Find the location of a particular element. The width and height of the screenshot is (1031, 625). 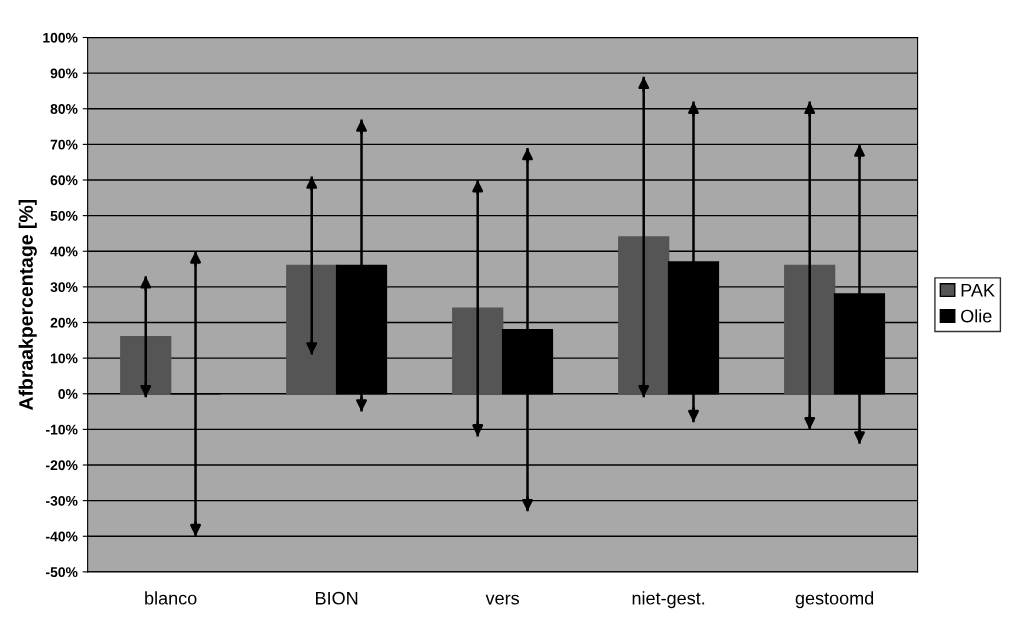

y-tick-label: 0% is located at coordinates (68, 394).